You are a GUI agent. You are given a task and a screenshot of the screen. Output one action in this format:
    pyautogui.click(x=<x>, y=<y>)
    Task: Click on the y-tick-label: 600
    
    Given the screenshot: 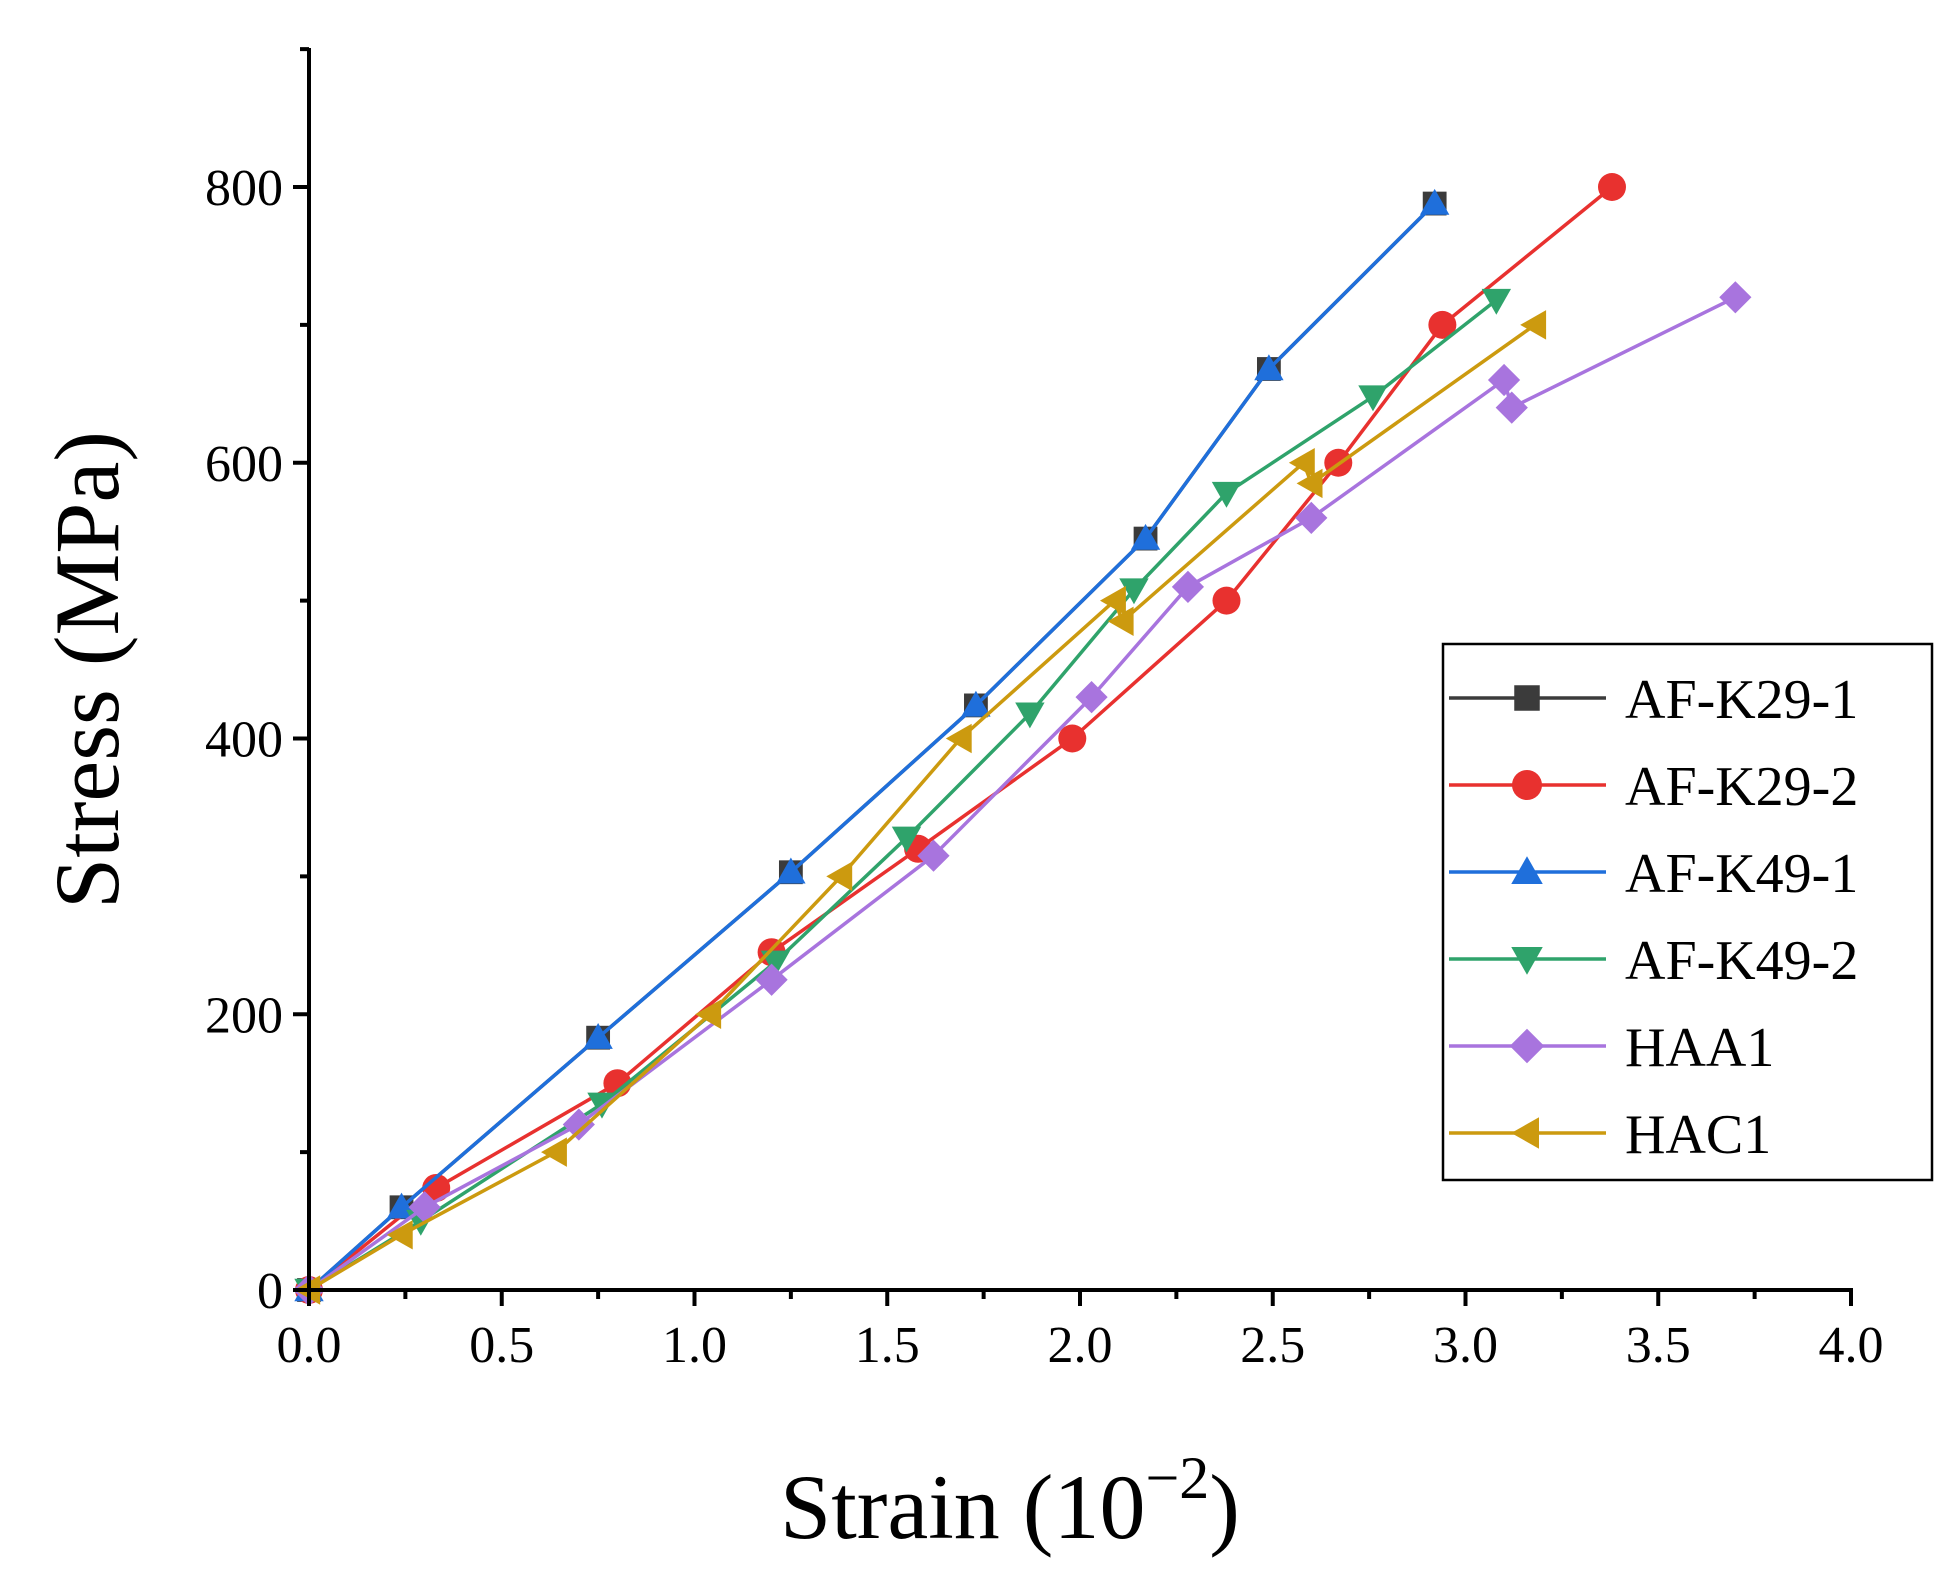 What is the action you would take?
    pyautogui.click(x=244, y=464)
    